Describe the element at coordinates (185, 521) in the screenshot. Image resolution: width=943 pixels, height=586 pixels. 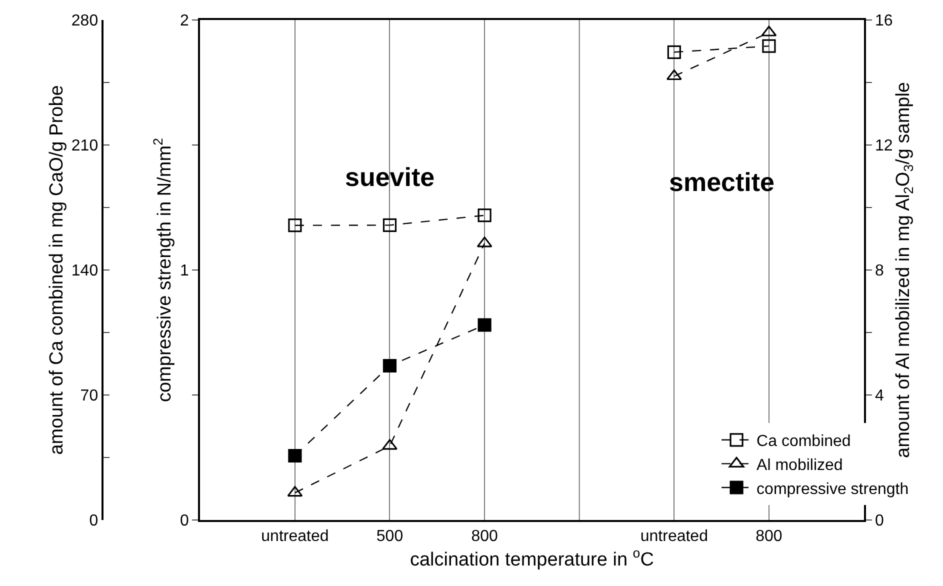
I see `y-tick-label: 0` at that location.